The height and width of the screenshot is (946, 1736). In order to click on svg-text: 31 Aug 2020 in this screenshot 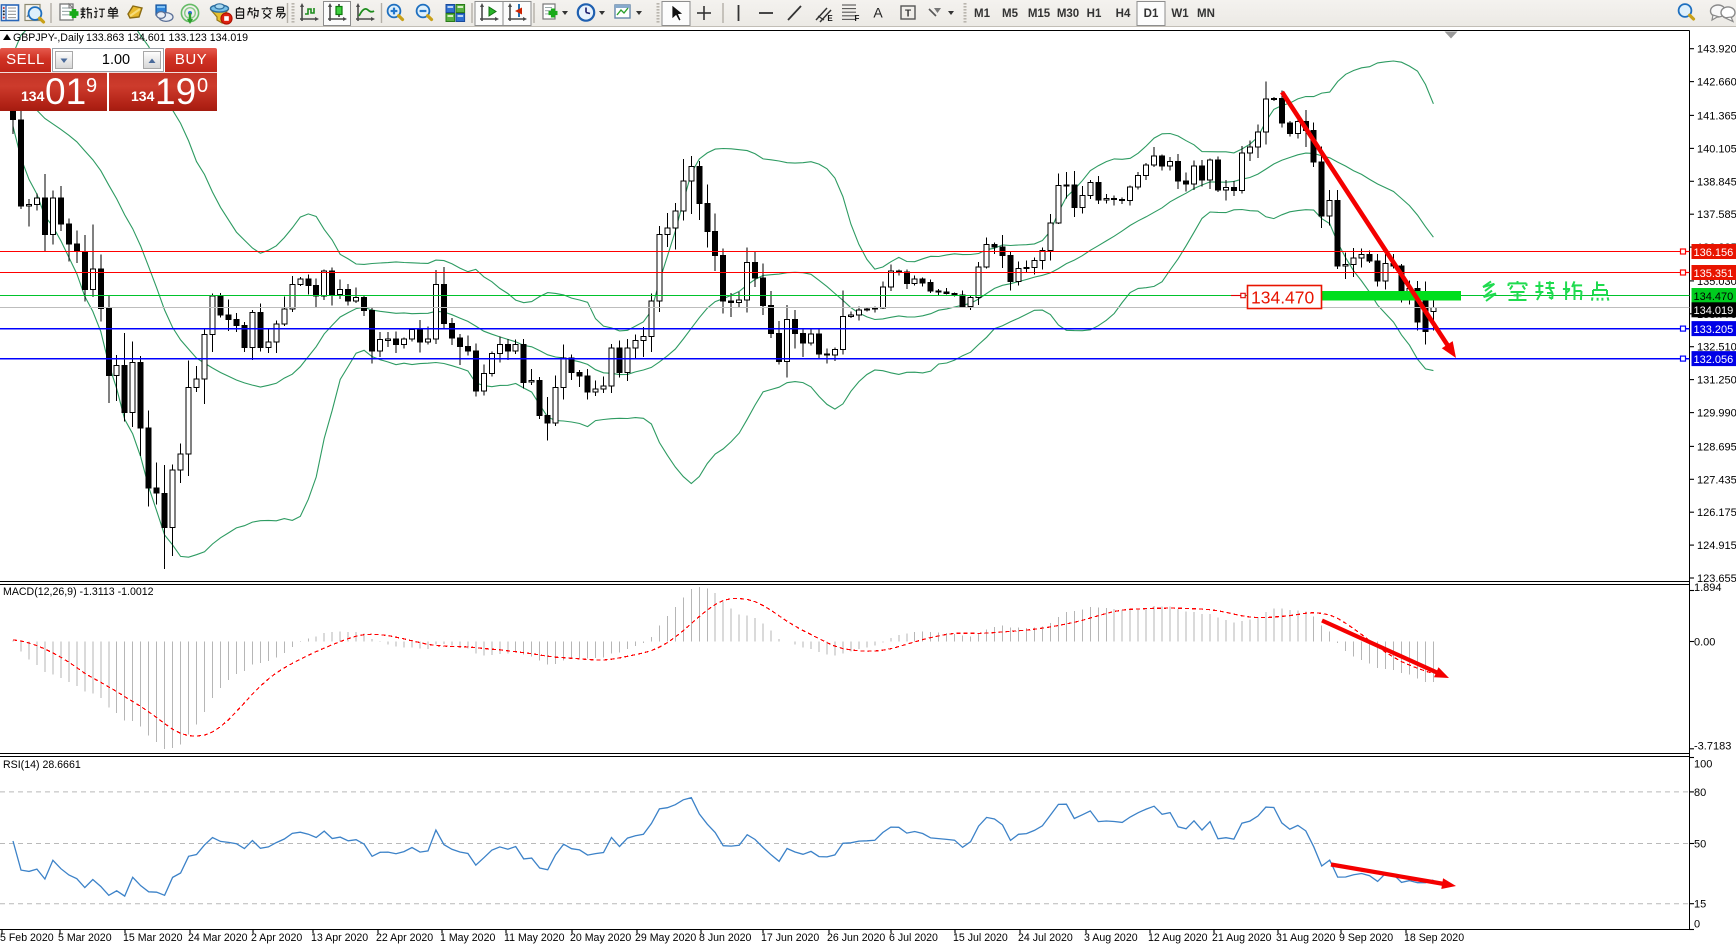, I will do `click(1306, 938)`.